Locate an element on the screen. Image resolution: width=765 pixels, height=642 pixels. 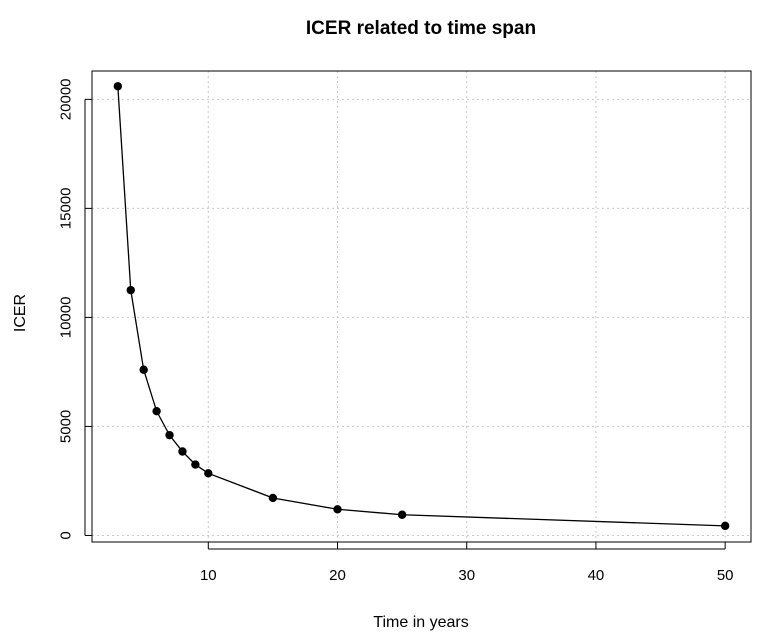
y-tick-label: 0 is located at coordinates (66, 535).